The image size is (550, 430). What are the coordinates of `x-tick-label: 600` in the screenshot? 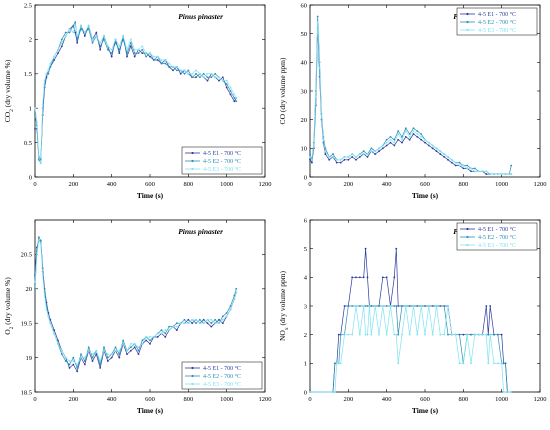 It's located at (150, 399).